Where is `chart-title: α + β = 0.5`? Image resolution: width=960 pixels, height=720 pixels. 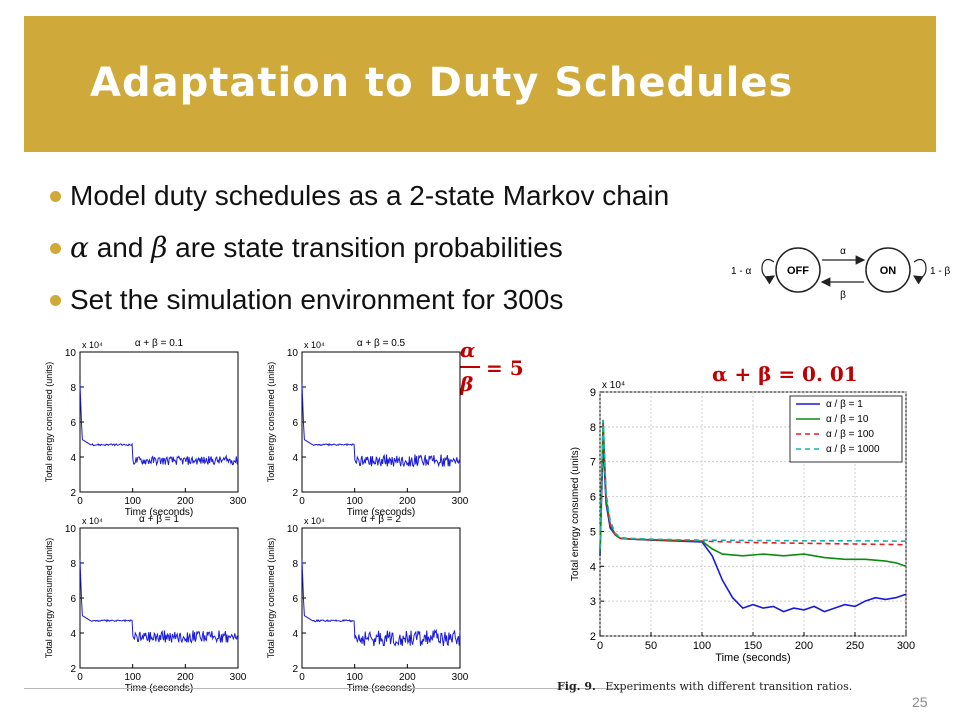
chart-title: α + β = 0.5 is located at coordinates (381, 343).